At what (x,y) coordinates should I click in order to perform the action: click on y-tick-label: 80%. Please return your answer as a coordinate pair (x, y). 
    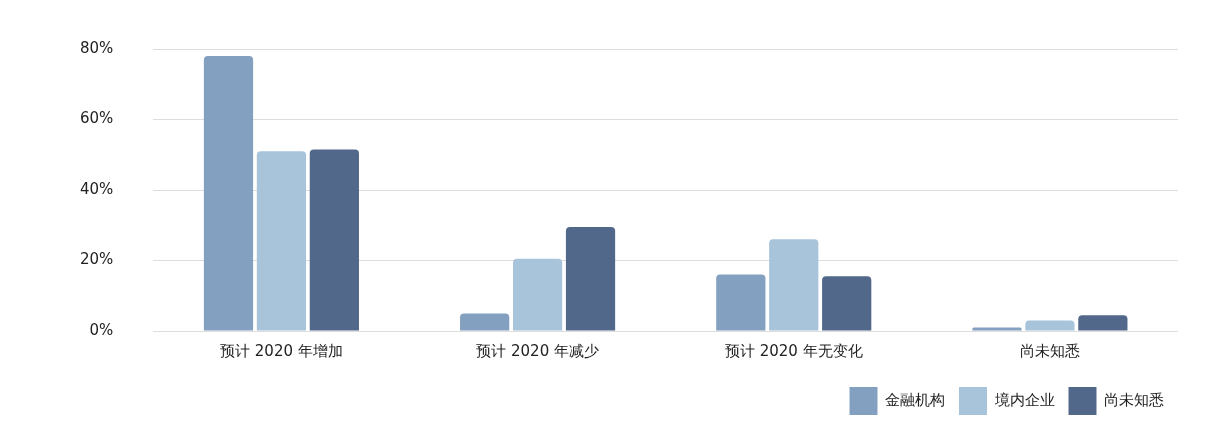
    Looking at the image, I should click on (97, 47).